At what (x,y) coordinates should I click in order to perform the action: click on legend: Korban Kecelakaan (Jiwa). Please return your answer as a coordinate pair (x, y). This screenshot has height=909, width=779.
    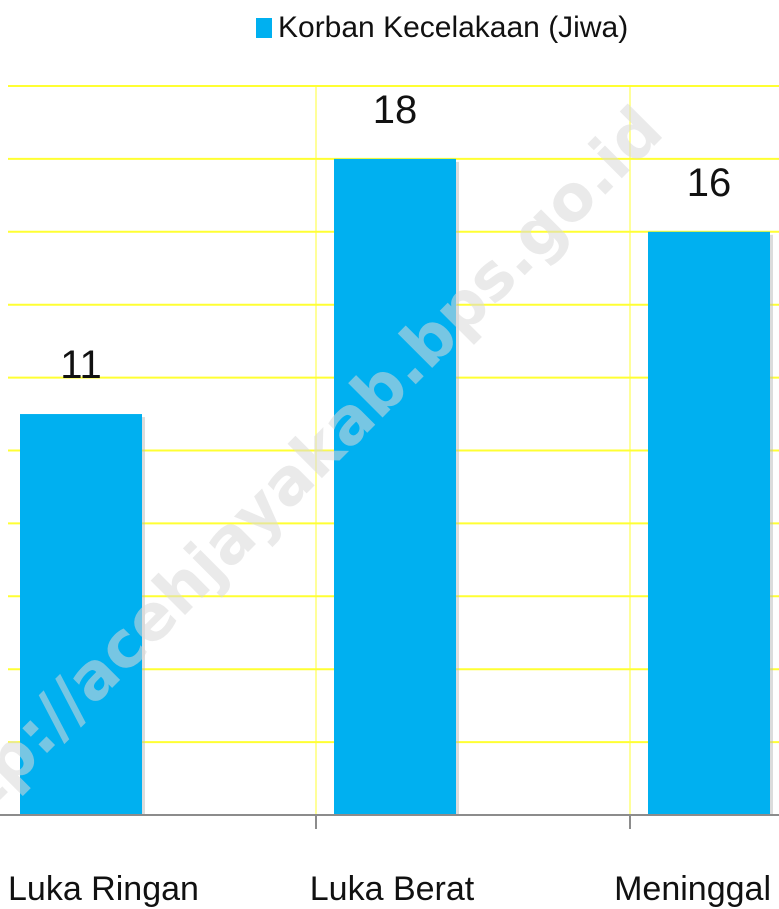
    Looking at the image, I should click on (442, 27).